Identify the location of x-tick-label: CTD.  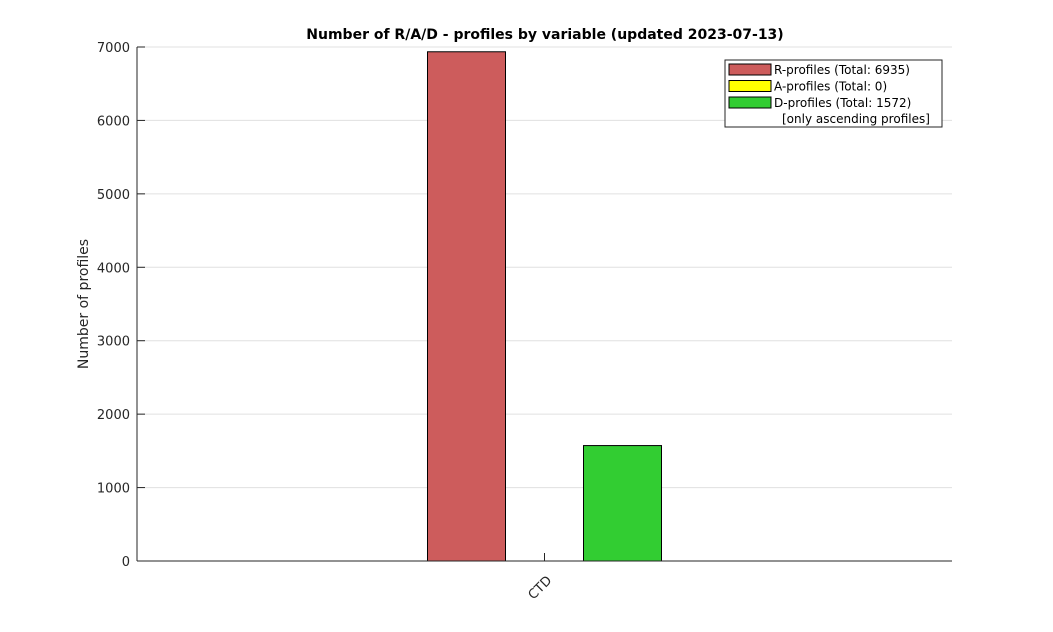
(541, 588).